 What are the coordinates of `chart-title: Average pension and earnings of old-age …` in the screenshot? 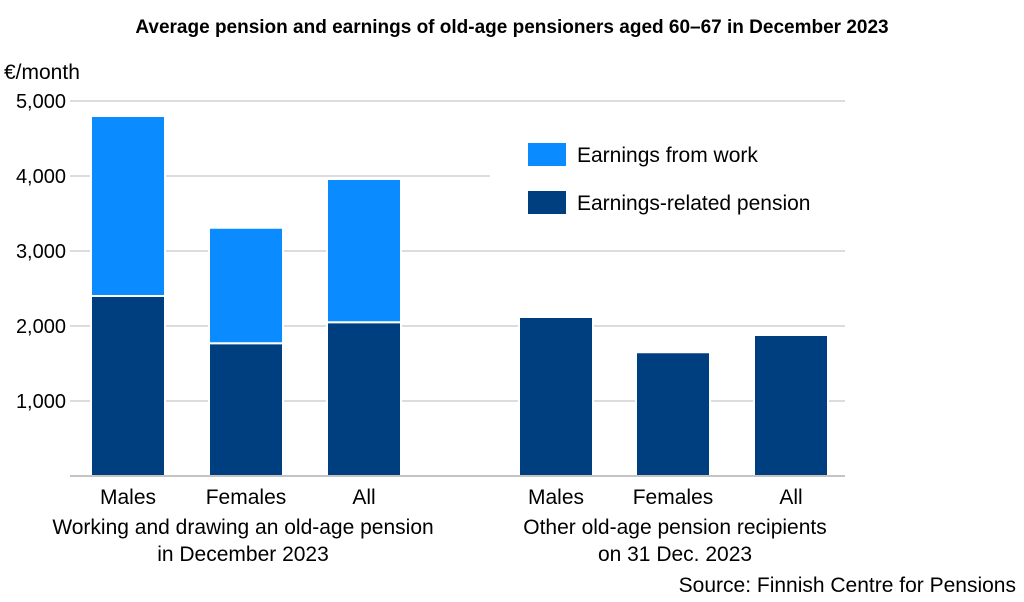 It's located at (511, 27).